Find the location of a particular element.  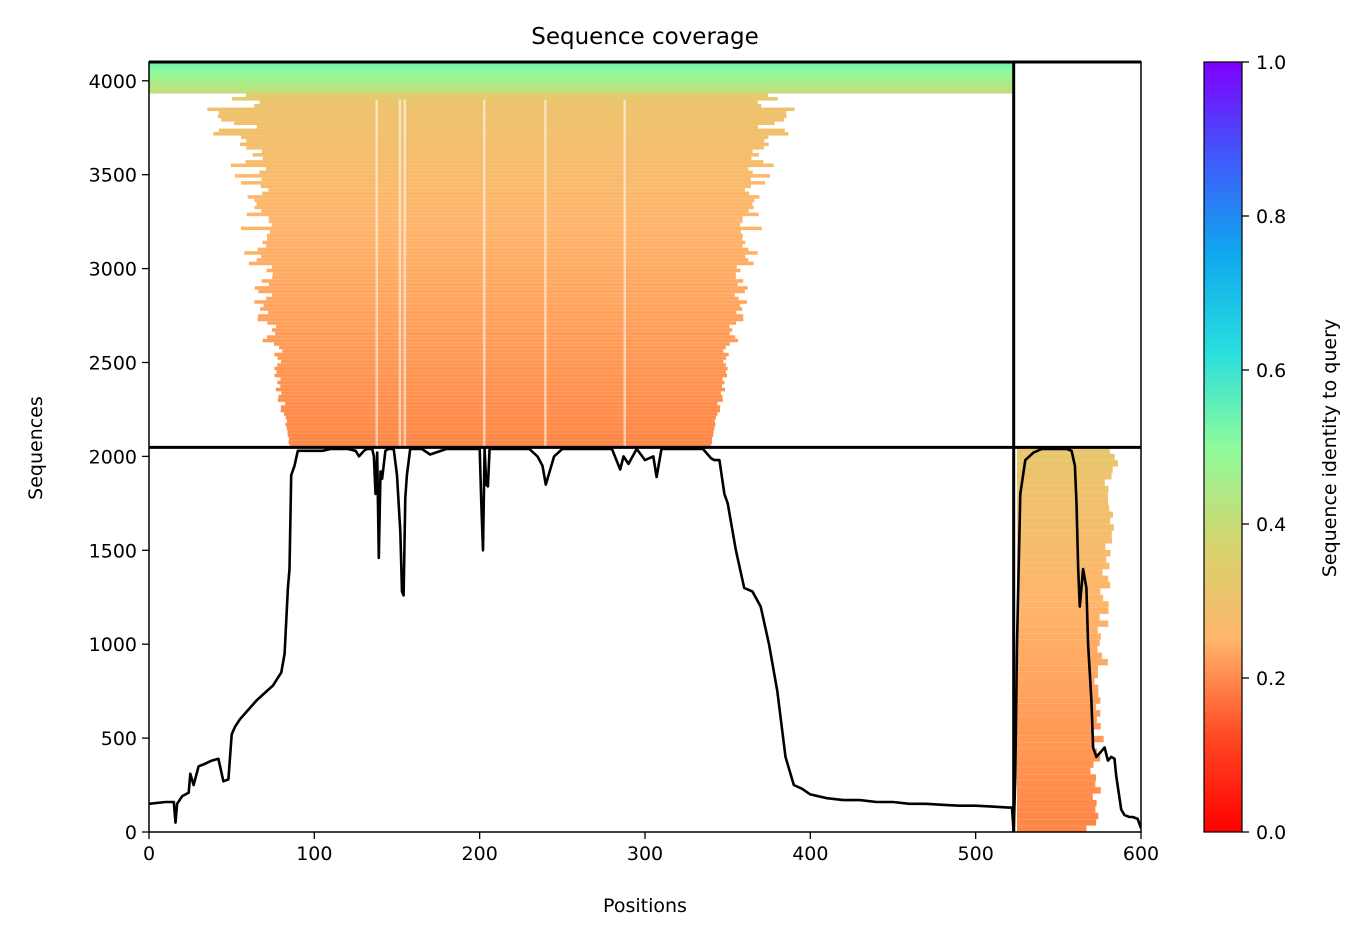

y-tick-label: 500 is located at coordinates (119, 739).